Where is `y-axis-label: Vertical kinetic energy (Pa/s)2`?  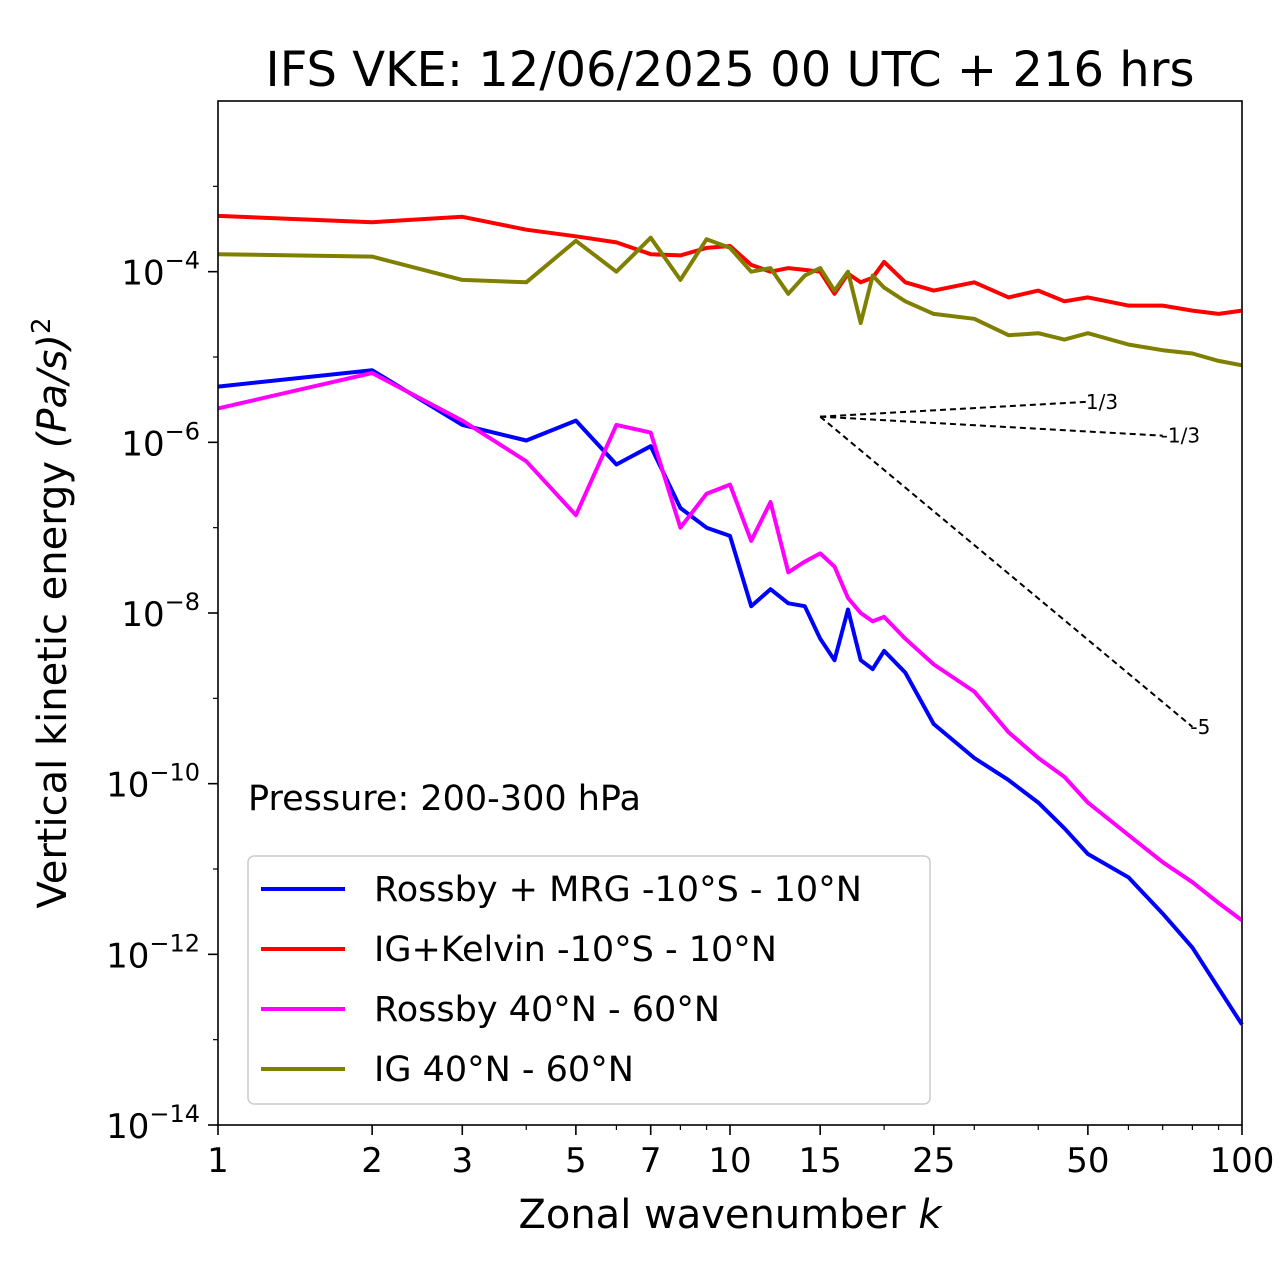 y-axis-label: Vertical kinetic energy (Pa/s)2 is located at coordinates (51, 613).